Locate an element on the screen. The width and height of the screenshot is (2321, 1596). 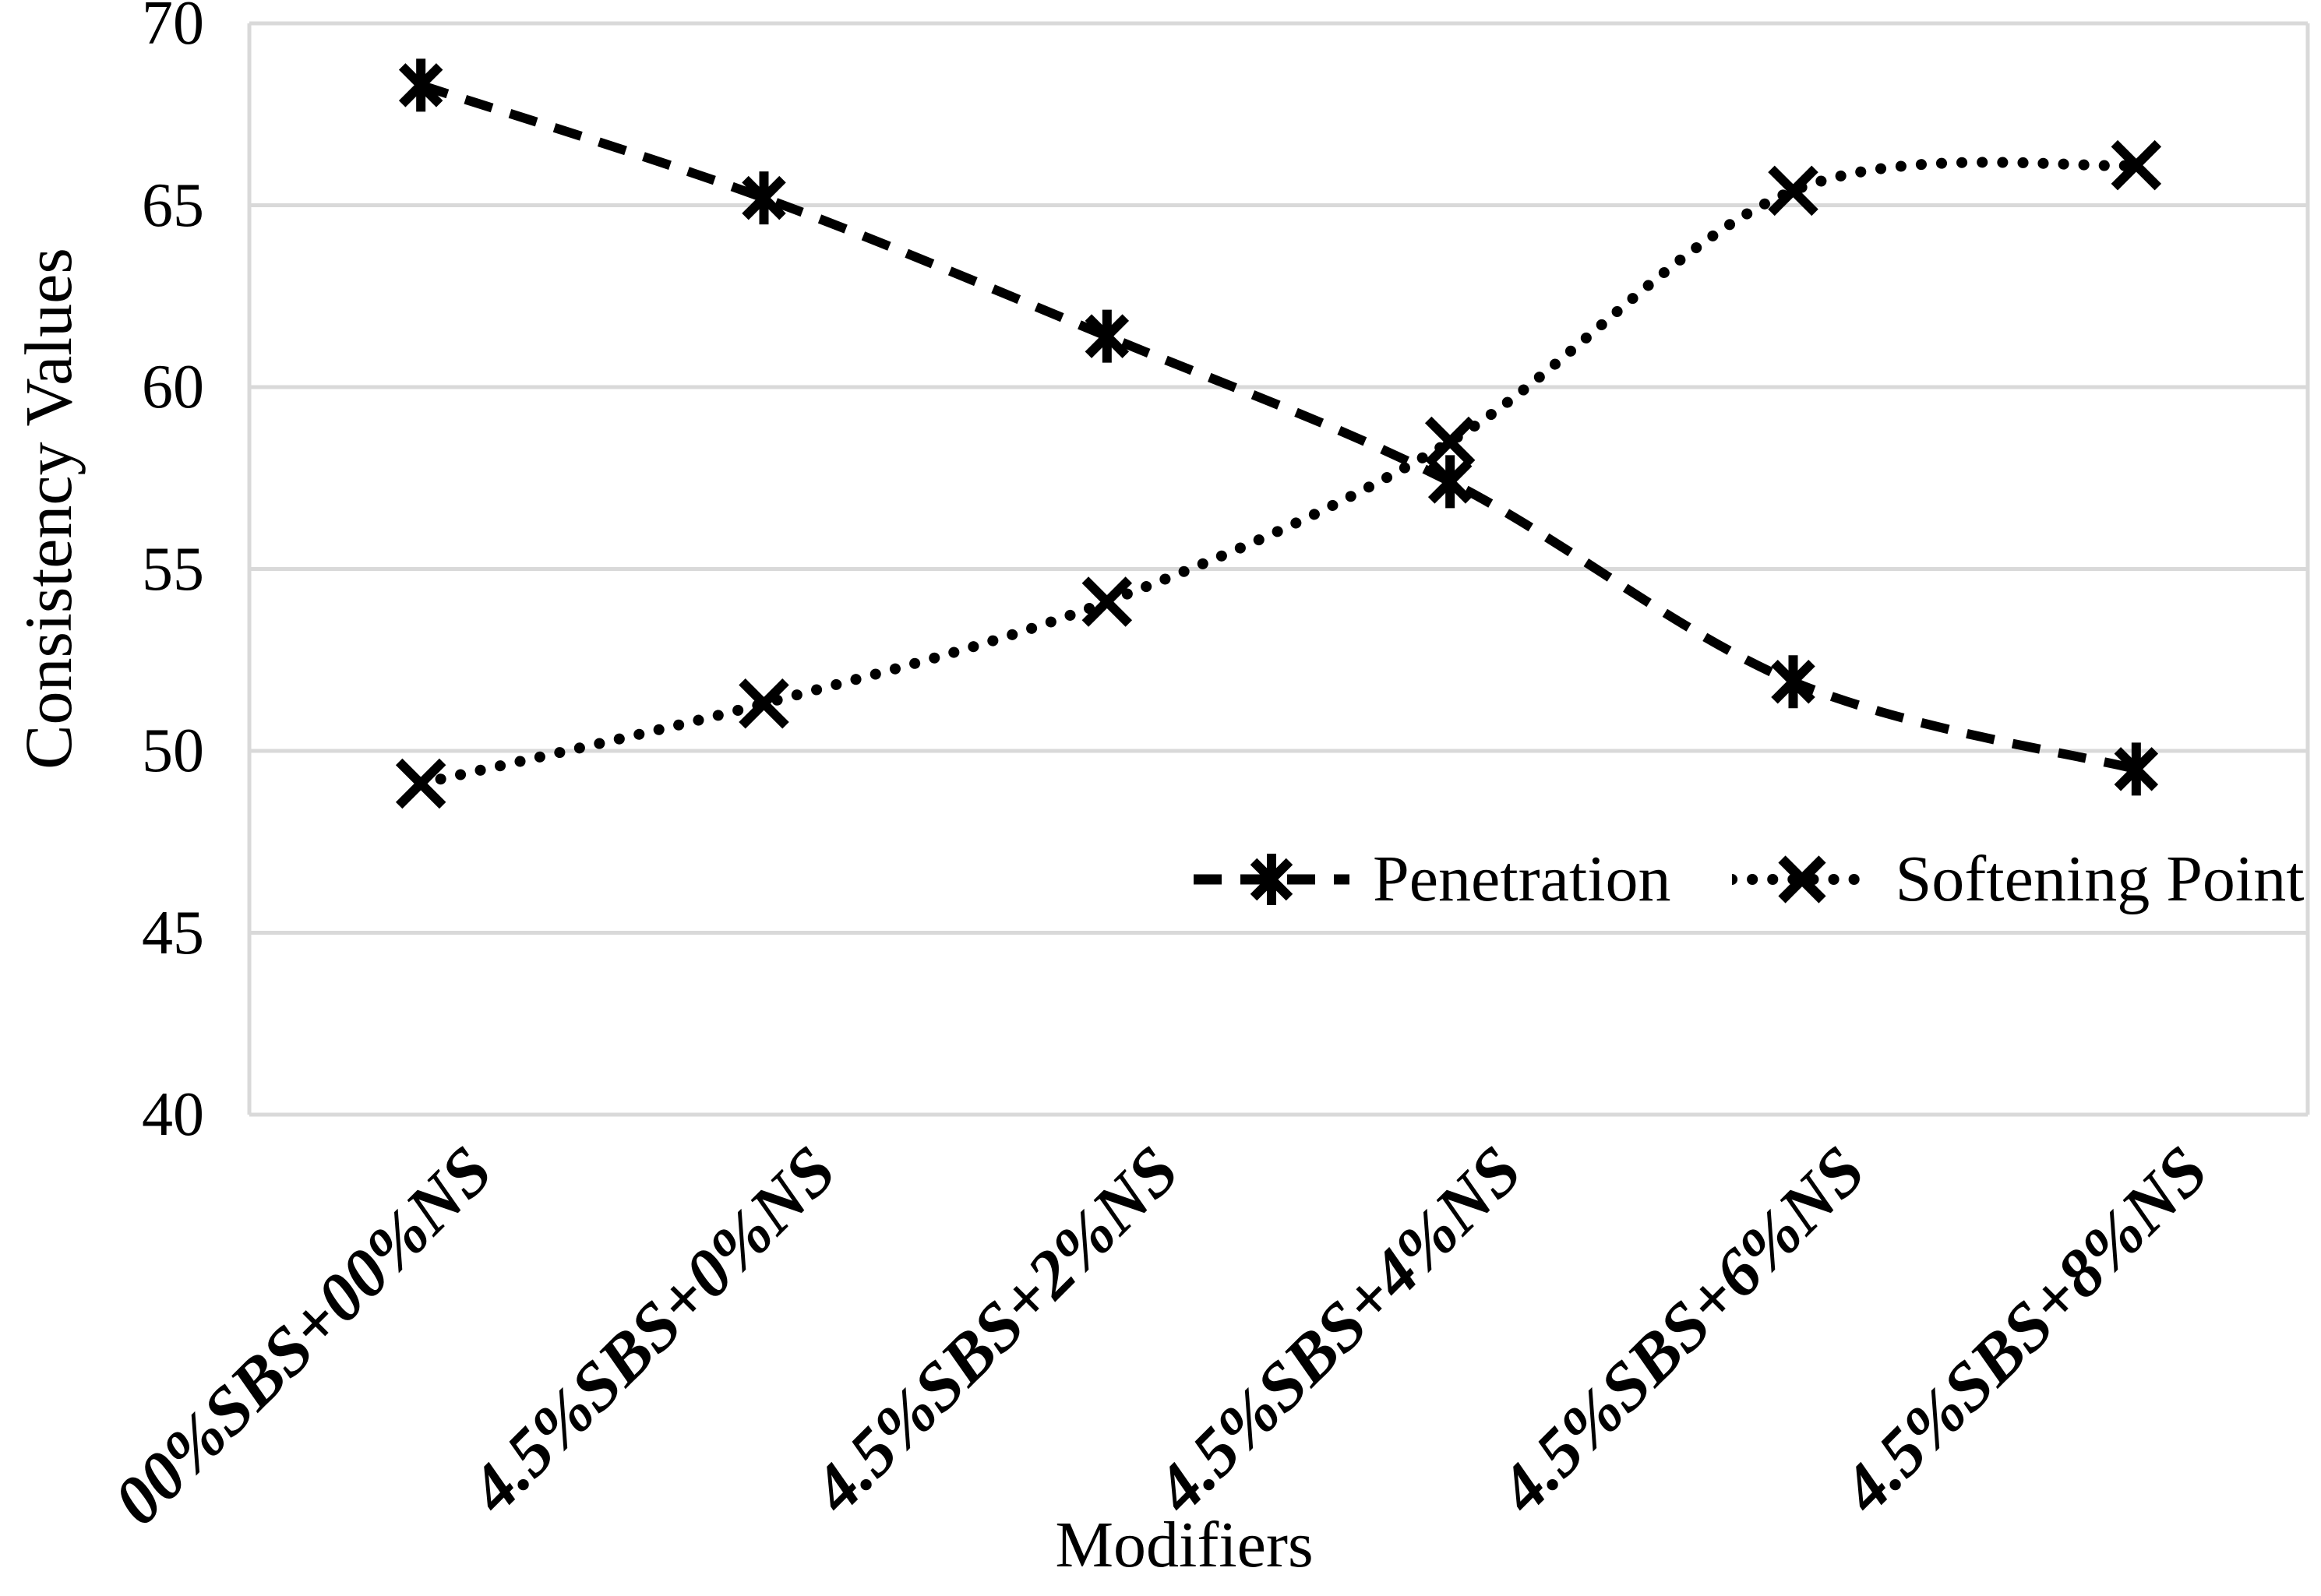
y-tick-label: 55 is located at coordinates (173, 569).